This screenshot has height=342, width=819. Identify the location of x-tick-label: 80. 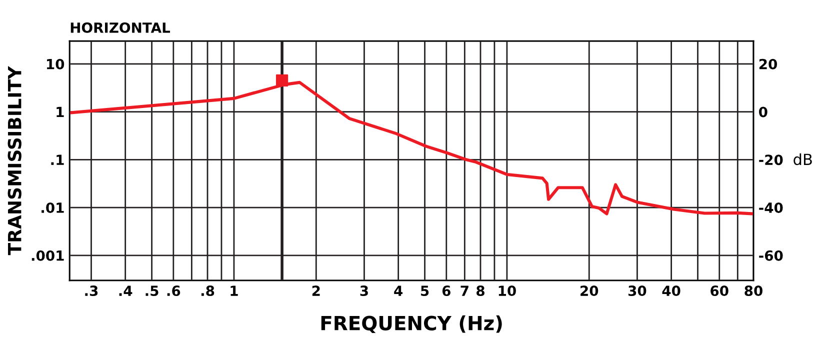
(753, 291).